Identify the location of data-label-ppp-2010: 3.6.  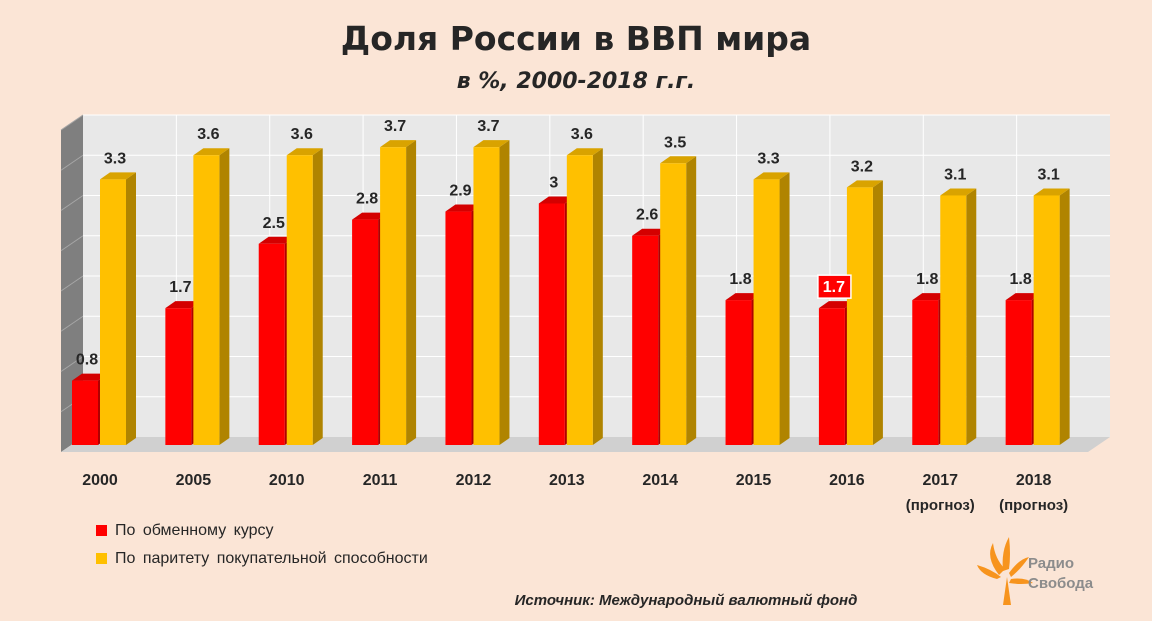
(302, 134).